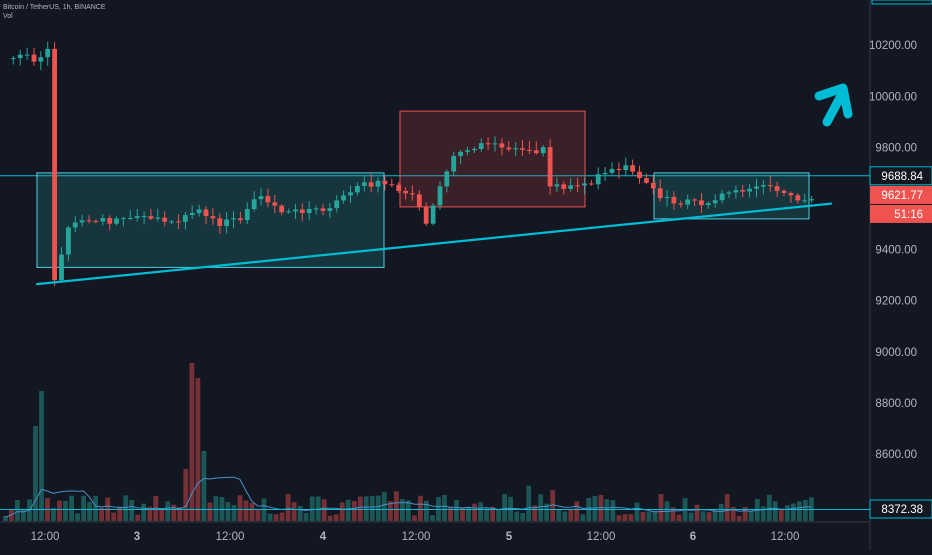 The width and height of the screenshot is (932, 555). I want to click on volume-ma-line, so click(408, 497).